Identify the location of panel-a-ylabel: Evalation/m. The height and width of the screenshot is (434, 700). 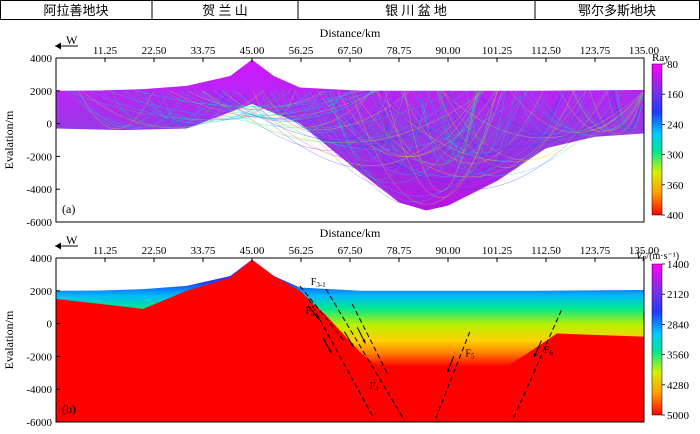
(9, 139).